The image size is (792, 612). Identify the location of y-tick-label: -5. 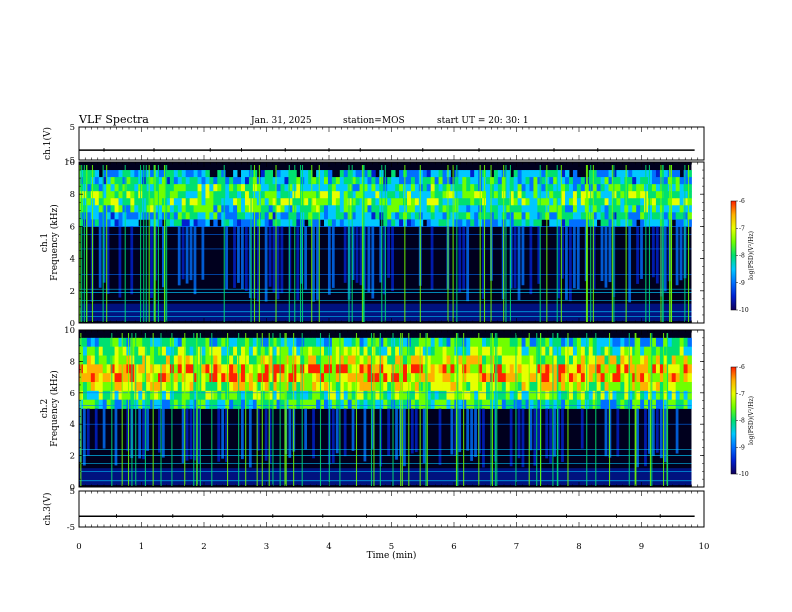
(71, 528).